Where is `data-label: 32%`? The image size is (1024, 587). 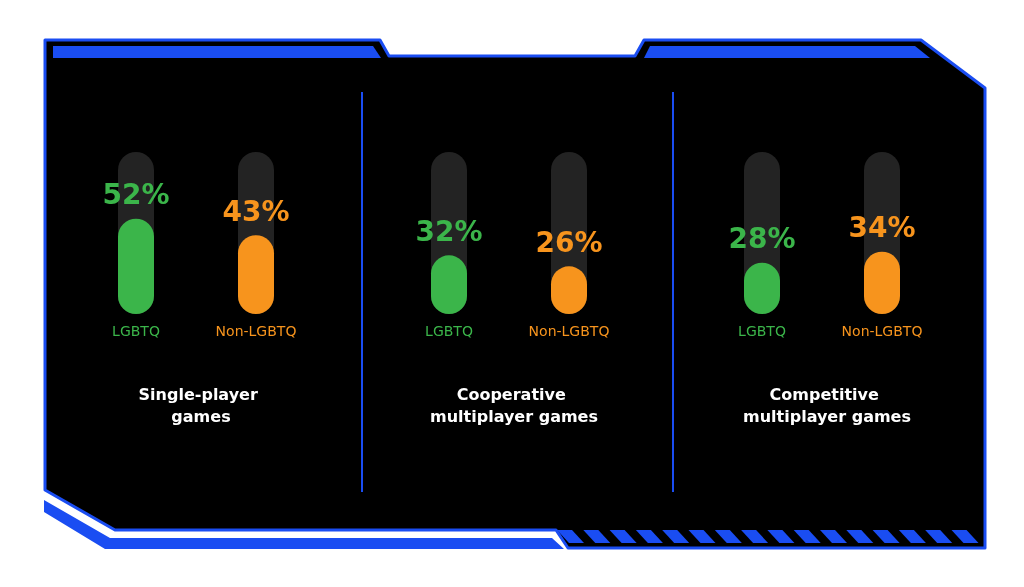
data-label: 32% is located at coordinates (449, 231).